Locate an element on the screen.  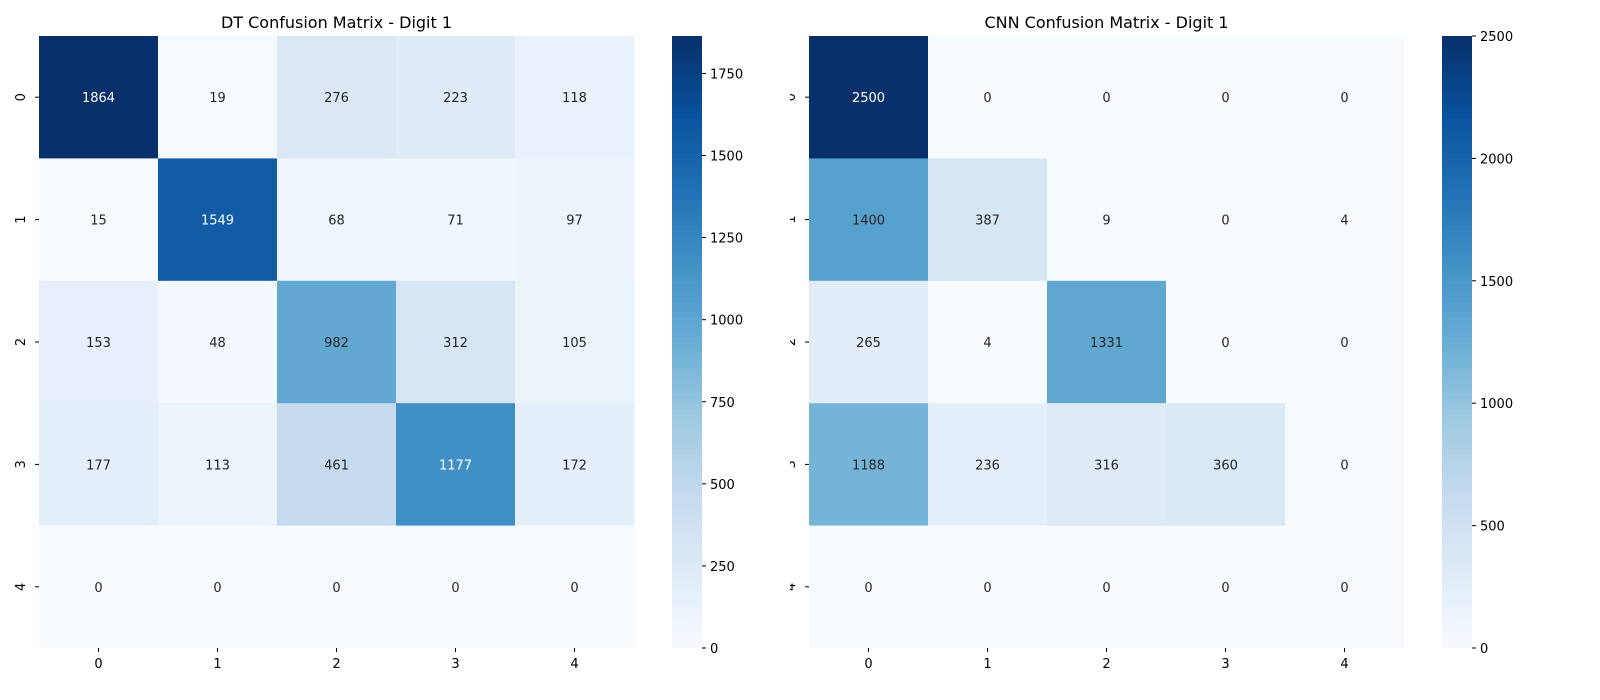
cell-value-label: 71 is located at coordinates (455, 221).